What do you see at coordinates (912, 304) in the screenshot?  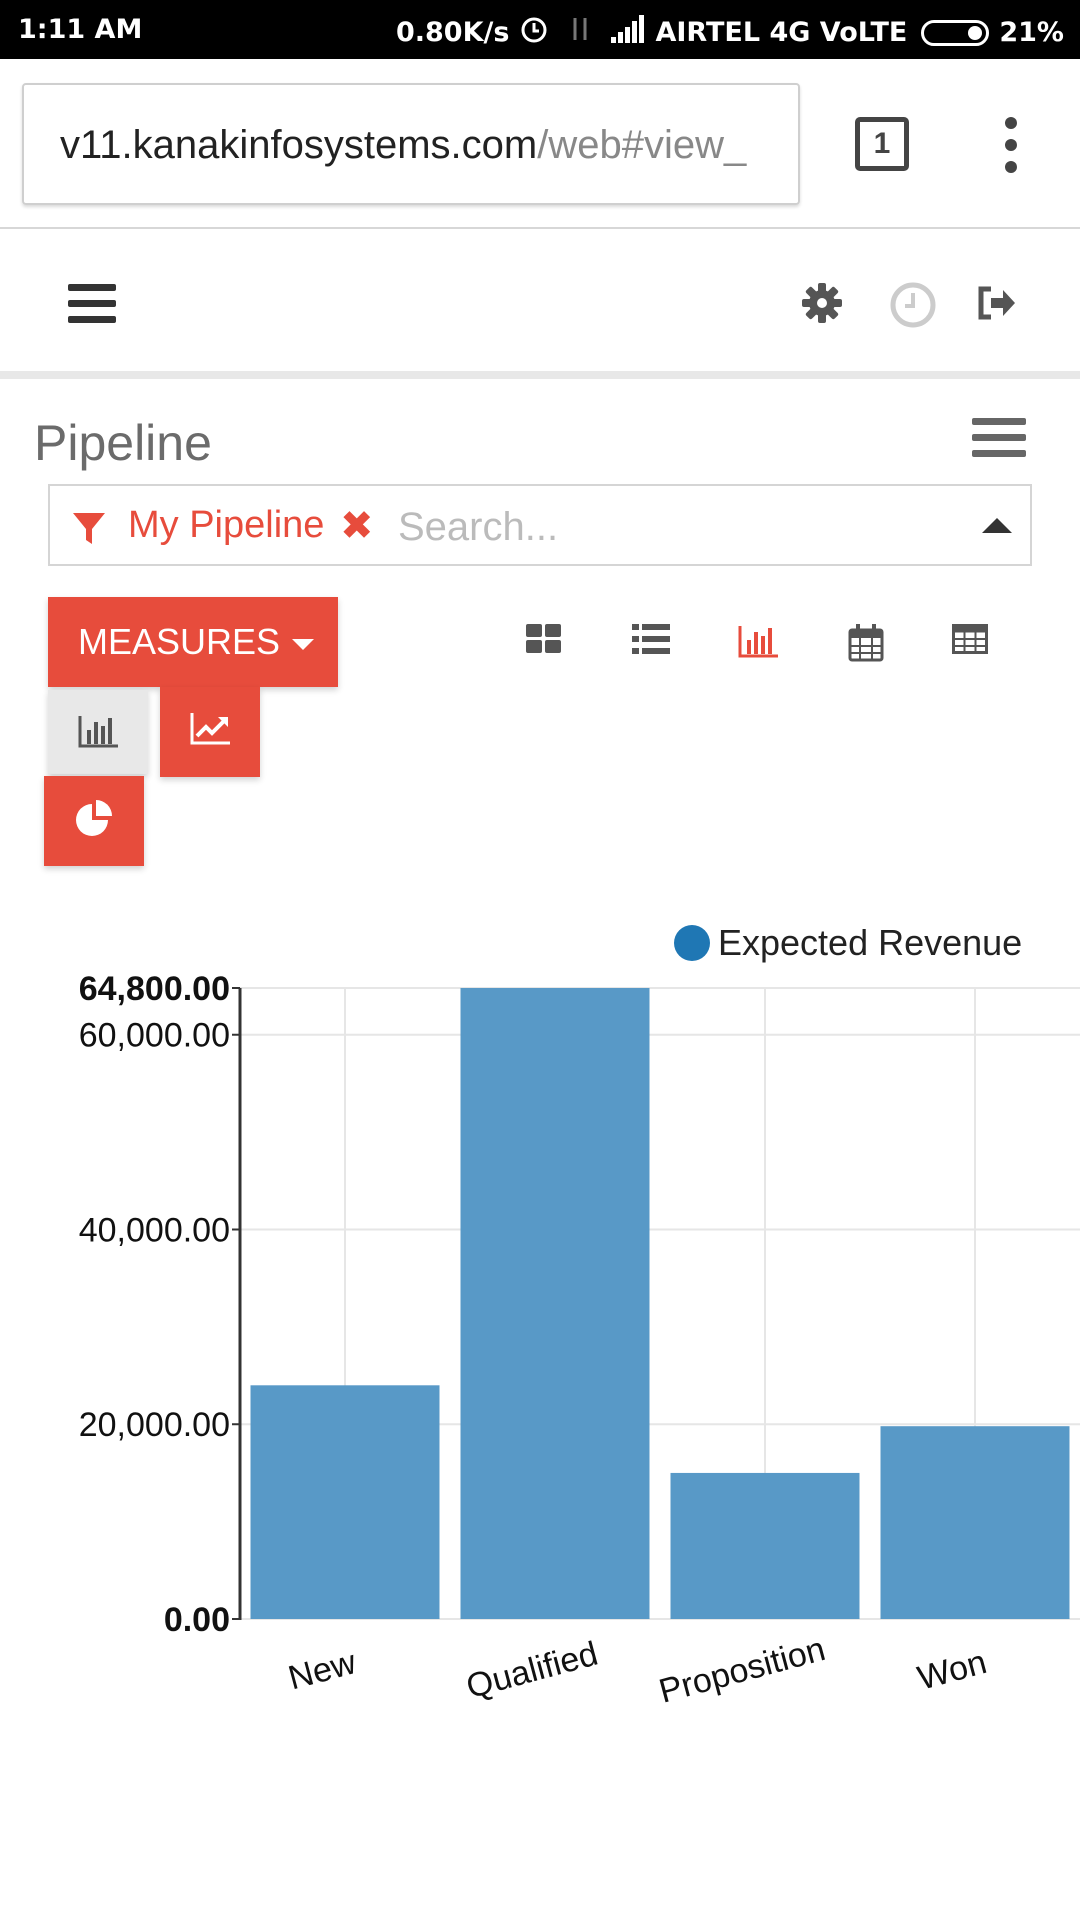 I see `activity-clock-icon` at bounding box center [912, 304].